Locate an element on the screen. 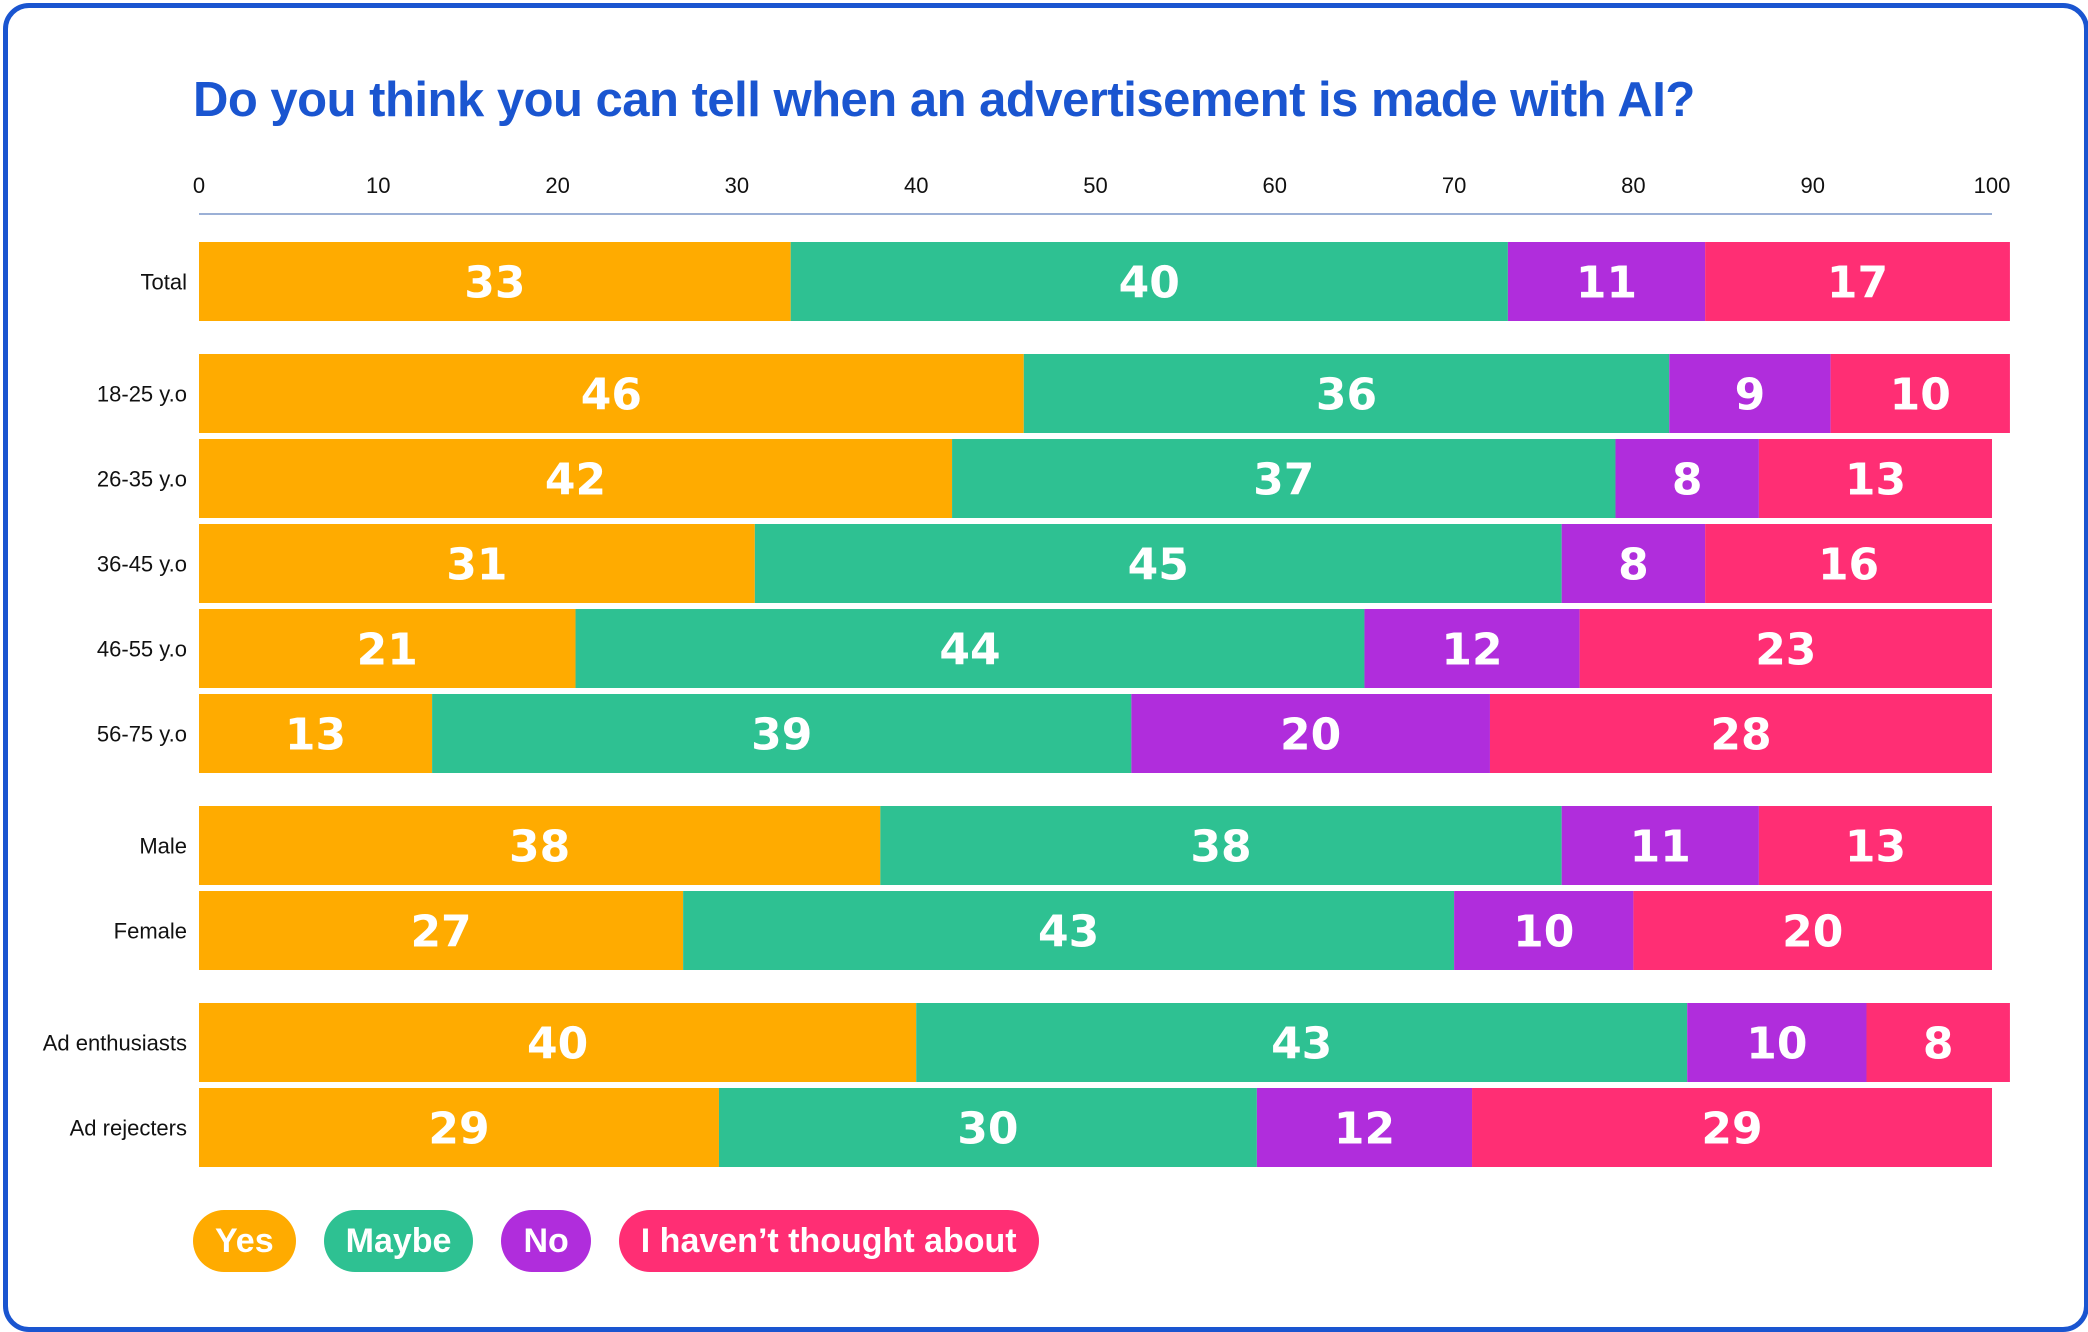 Image resolution: width=2088 pixels, height=1332 pixels. data-label: 9 is located at coordinates (1750, 395).